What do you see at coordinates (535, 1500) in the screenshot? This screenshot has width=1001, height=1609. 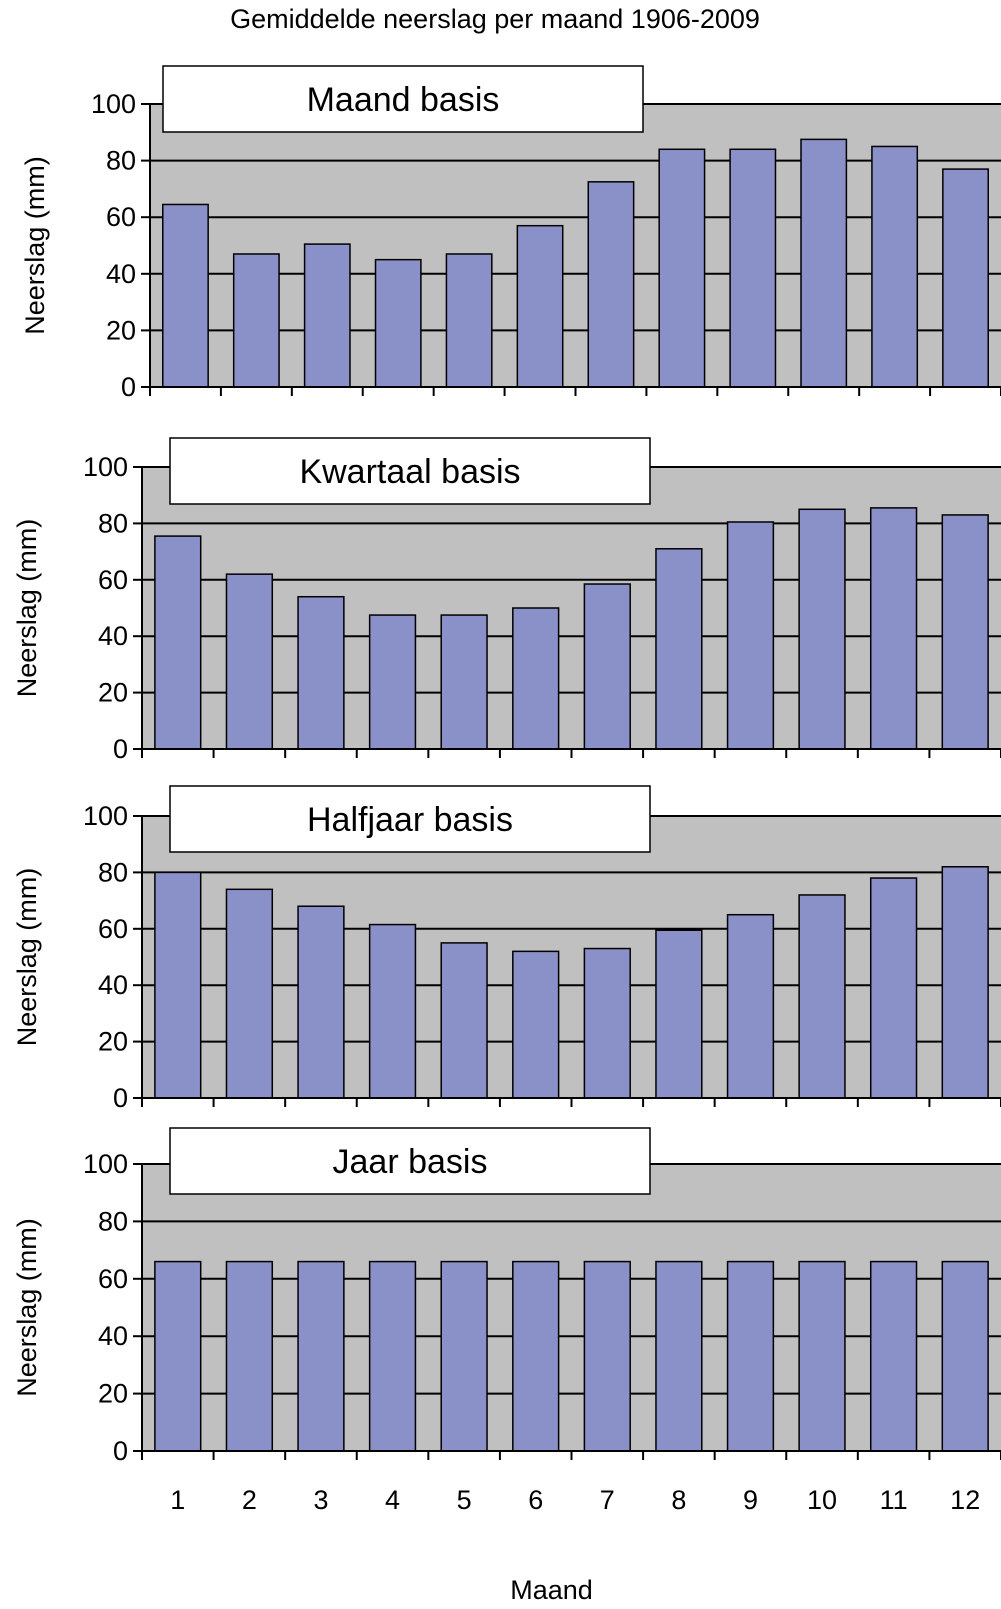 I see `x-tick-label: 6` at bounding box center [535, 1500].